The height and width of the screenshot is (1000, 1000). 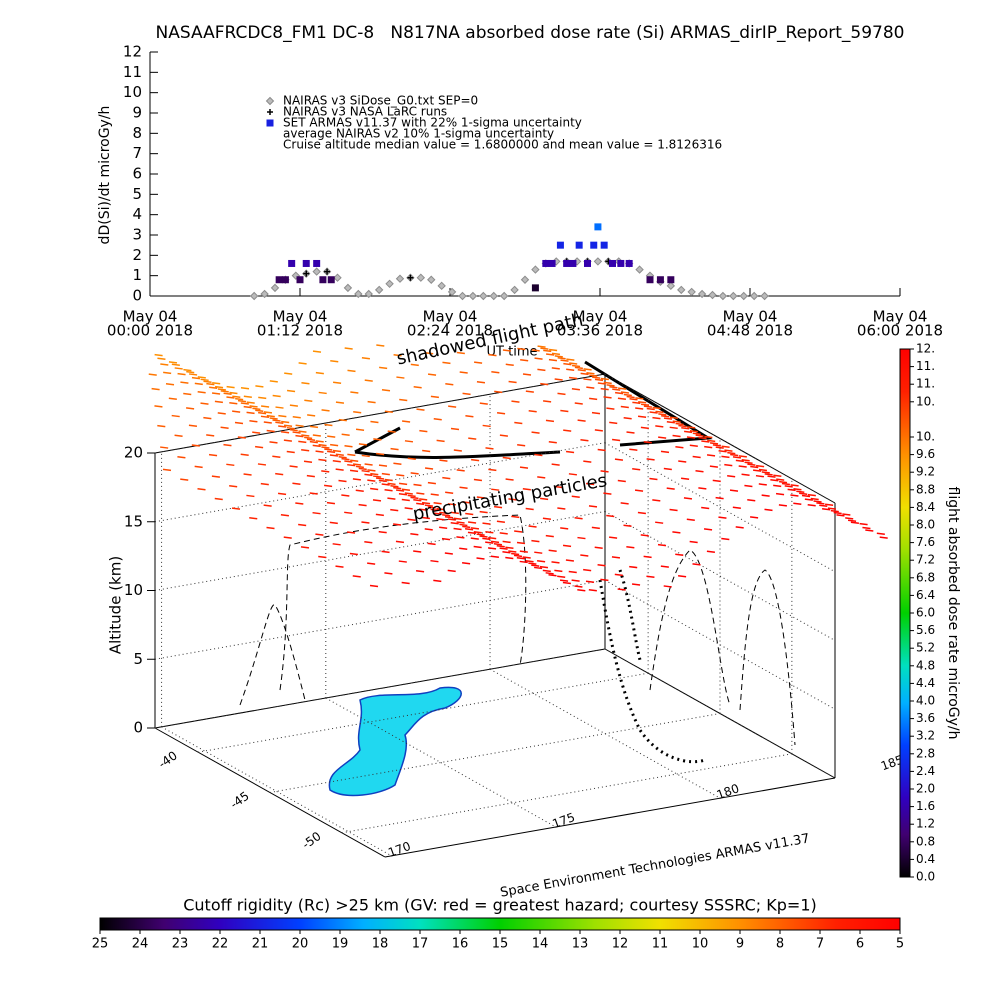 I want to click on z-tick-label: 5, so click(x=138, y=659).